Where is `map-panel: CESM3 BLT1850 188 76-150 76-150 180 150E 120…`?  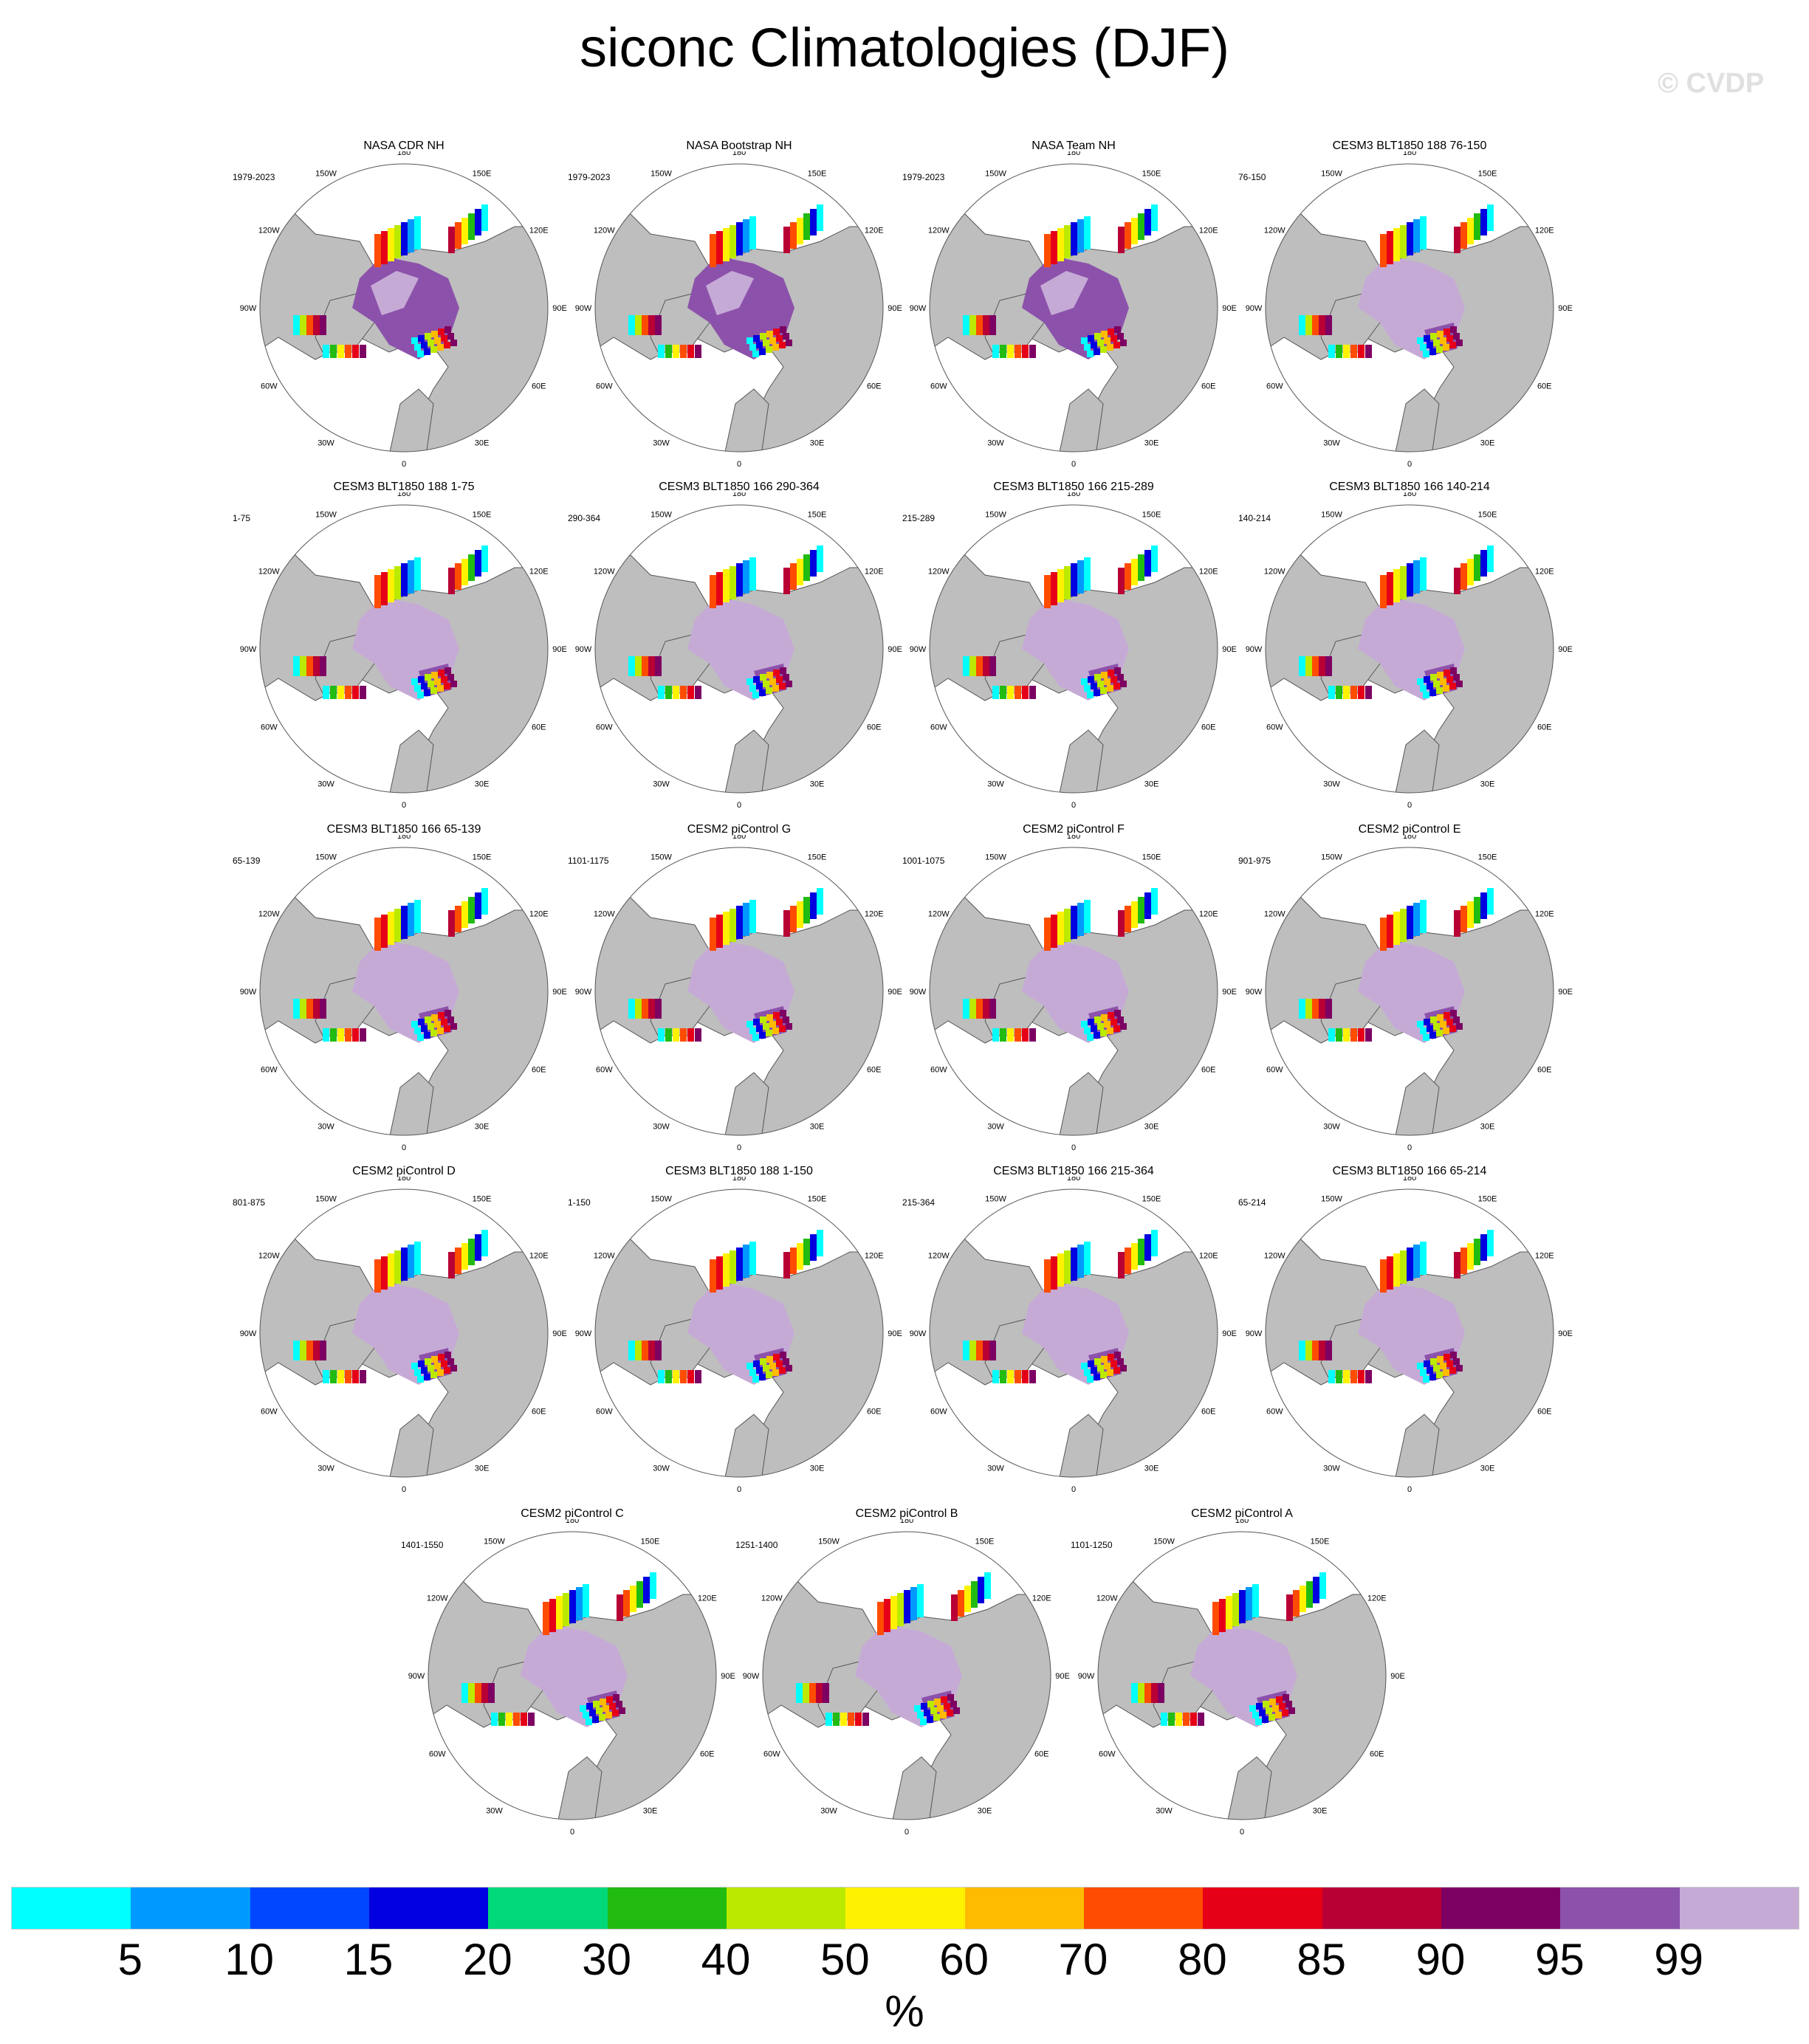 map-panel: CESM3 BLT1850 188 76-150 76-150 180 150E 120… is located at coordinates (1409, 313).